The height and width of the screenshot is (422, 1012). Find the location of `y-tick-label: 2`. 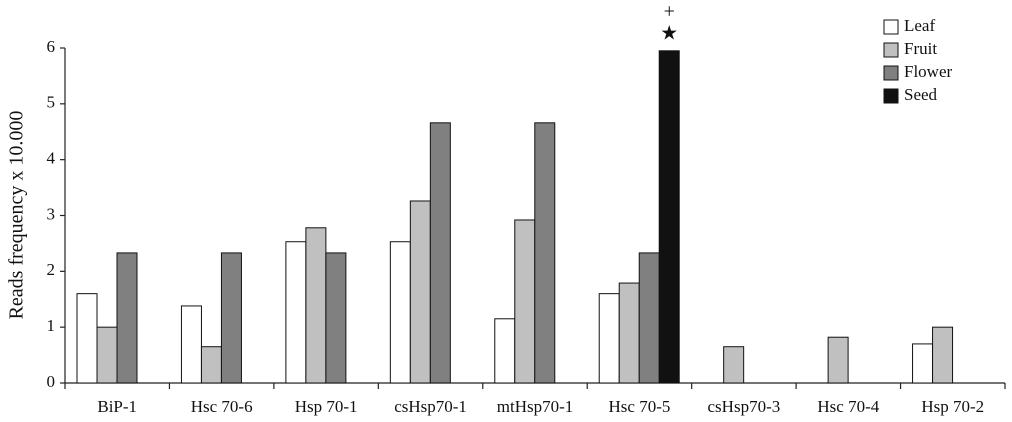

y-tick-label: 2 is located at coordinates (51, 269).